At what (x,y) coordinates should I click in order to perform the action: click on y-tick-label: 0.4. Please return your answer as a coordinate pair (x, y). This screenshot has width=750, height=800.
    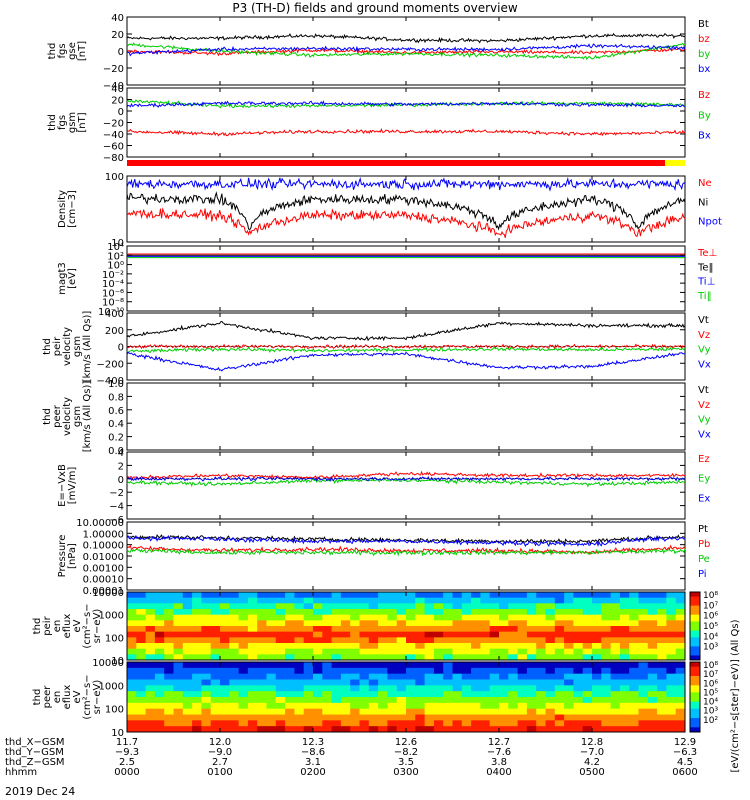
    Looking at the image, I should click on (116, 424).